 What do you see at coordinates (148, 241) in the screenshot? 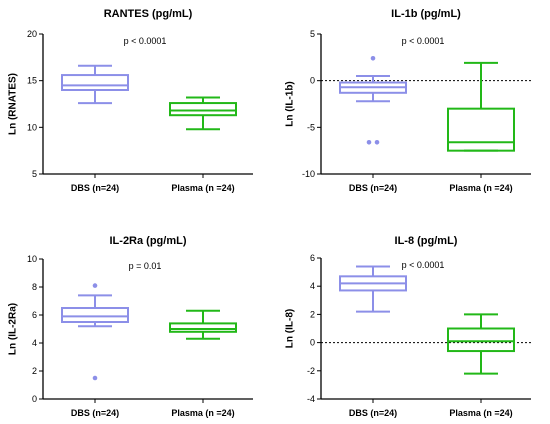
I see `chart-title: IL-2Ra (pg/mL)` at bounding box center [148, 241].